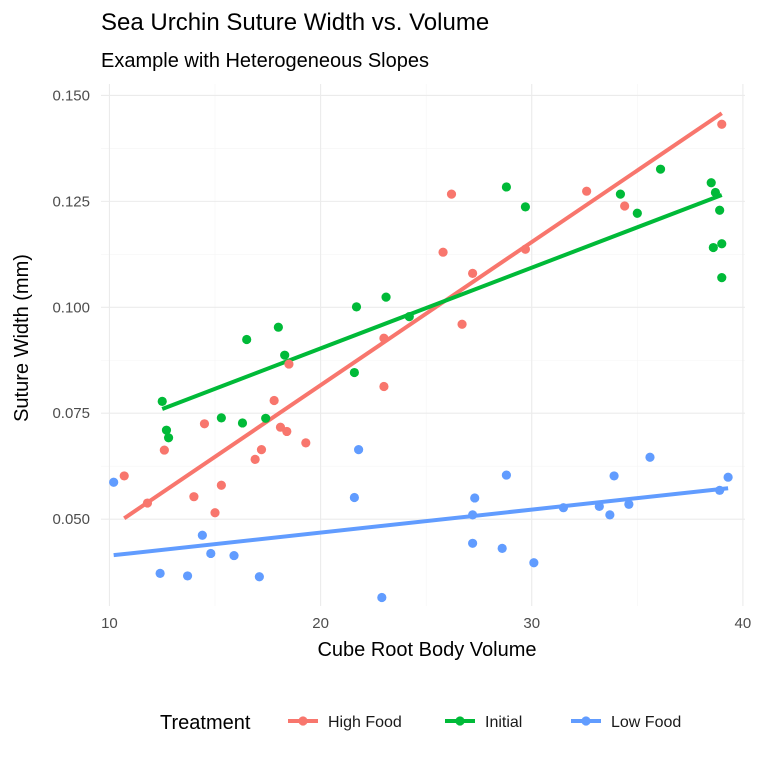 The image size is (768, 768). I want to click on legend-label-low-food: Low Food, so click(646, 722).